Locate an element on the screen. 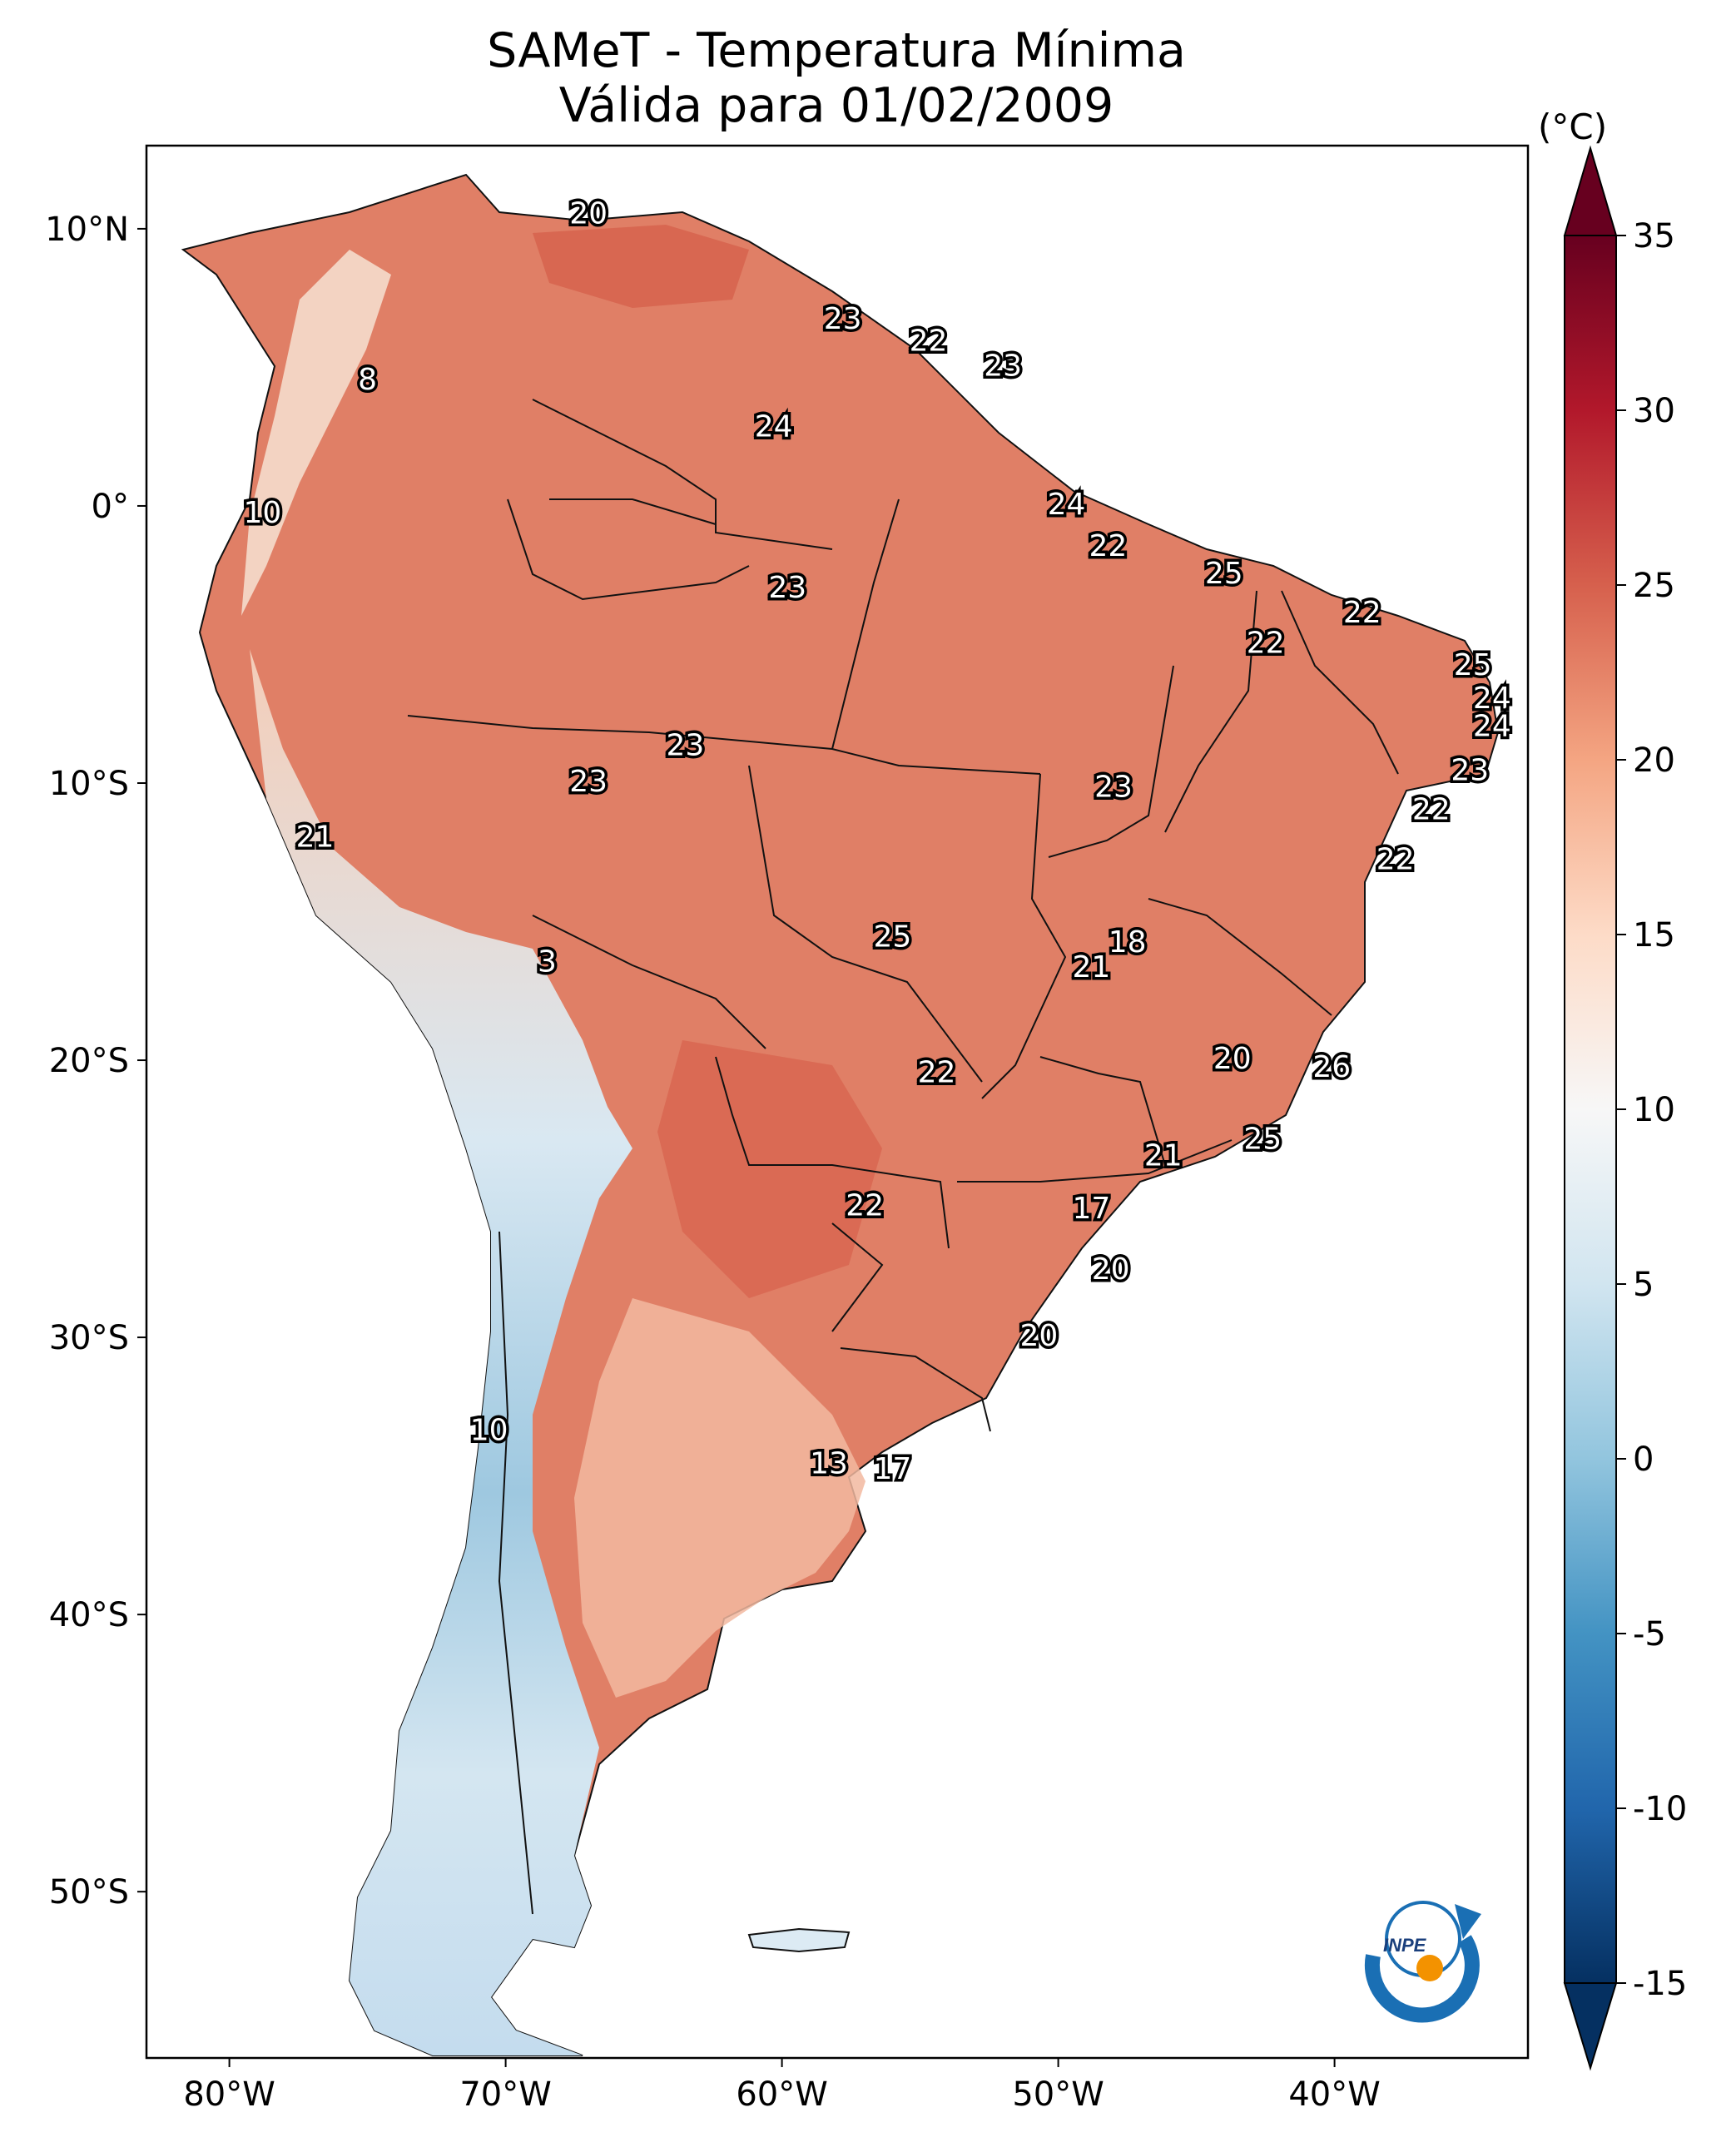 The image size is (1736, 2152). y-tick-label: 30°S is located at coordinates (89, 1338).